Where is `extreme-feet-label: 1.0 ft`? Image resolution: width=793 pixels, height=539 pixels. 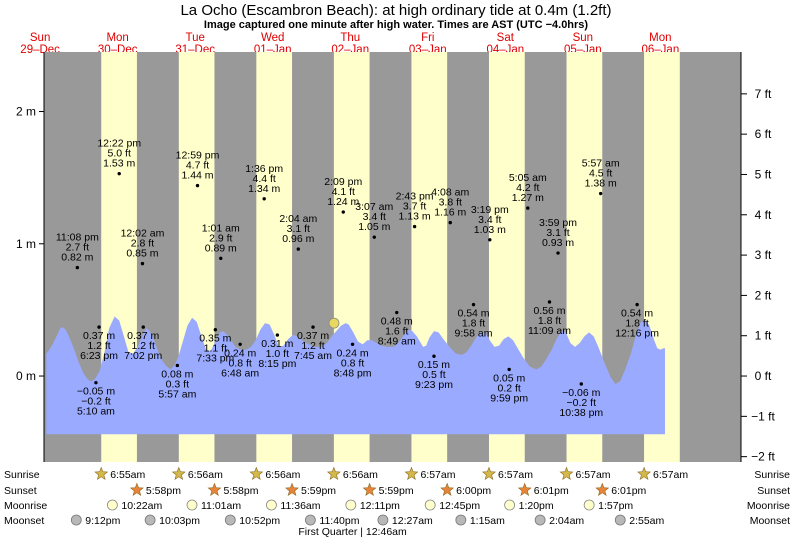
extreme-feet-label: 1.0 ft is located at coordinates (277, 354).